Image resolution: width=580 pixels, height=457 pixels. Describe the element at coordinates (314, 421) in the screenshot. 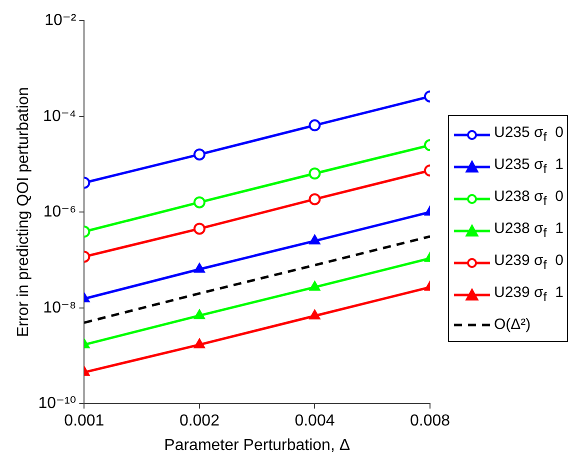

I see `x-tick-label: 0.004` at that location.